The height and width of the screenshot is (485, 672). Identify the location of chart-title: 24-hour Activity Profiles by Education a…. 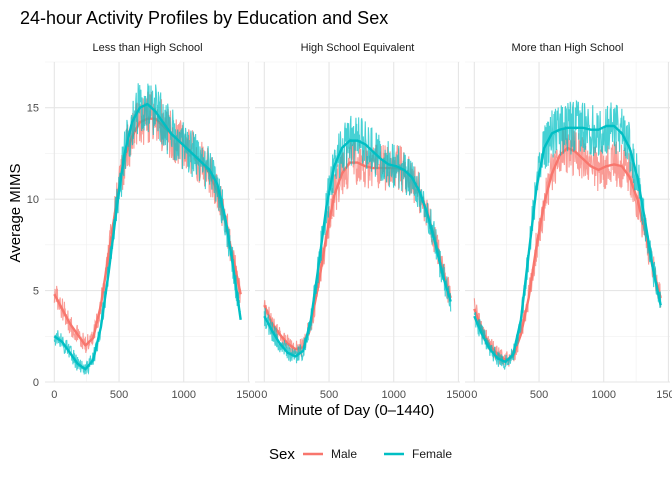
(204, 18).